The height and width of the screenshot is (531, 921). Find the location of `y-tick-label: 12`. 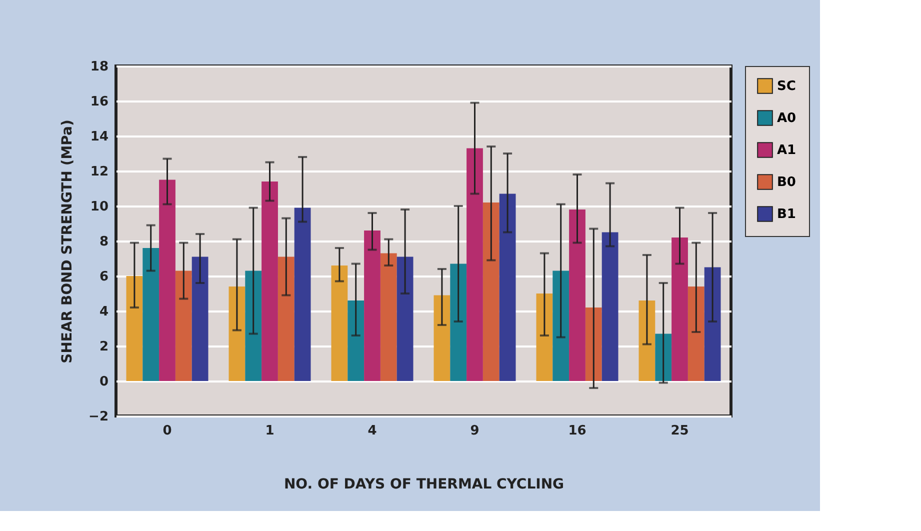

y-tick-label: 12 is located at coordinates (99, 172).